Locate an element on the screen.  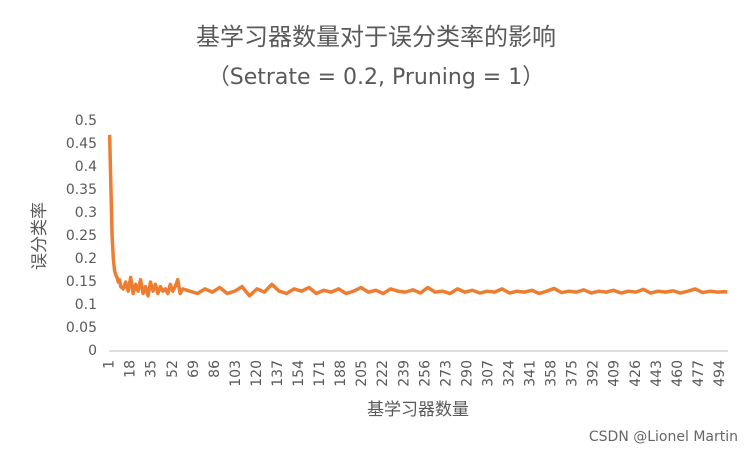
x-tick-label: 52 is located at coordinates (173, 369).